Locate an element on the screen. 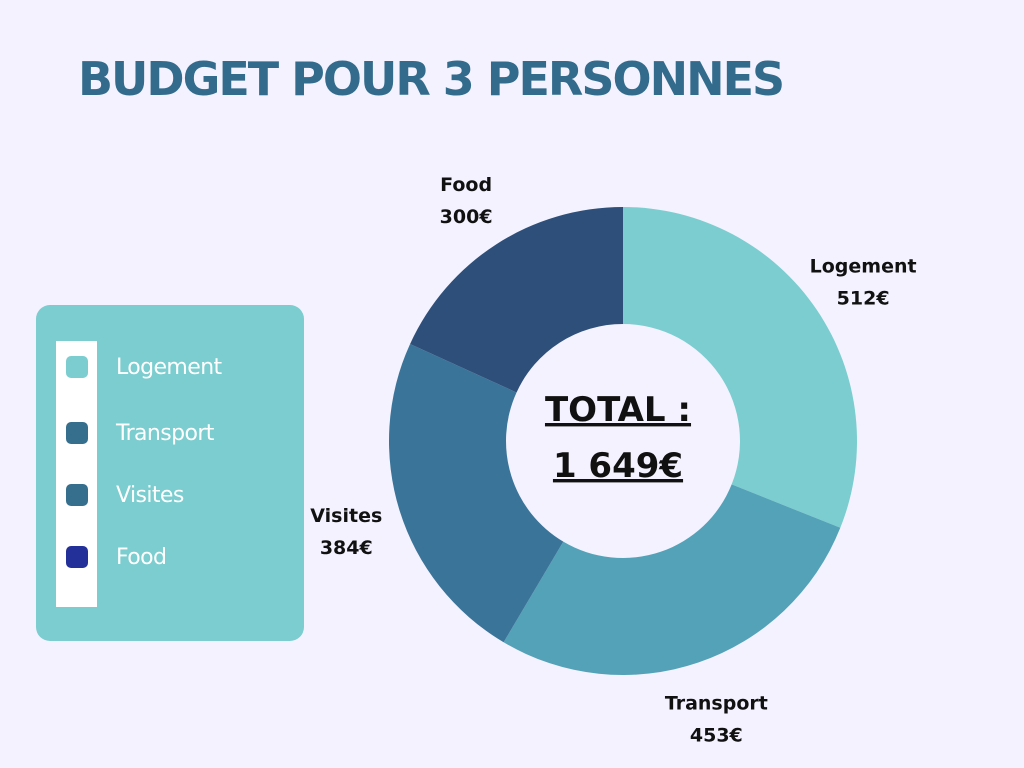  legend-label-logement: Logement is located at coordinates (169, 367).